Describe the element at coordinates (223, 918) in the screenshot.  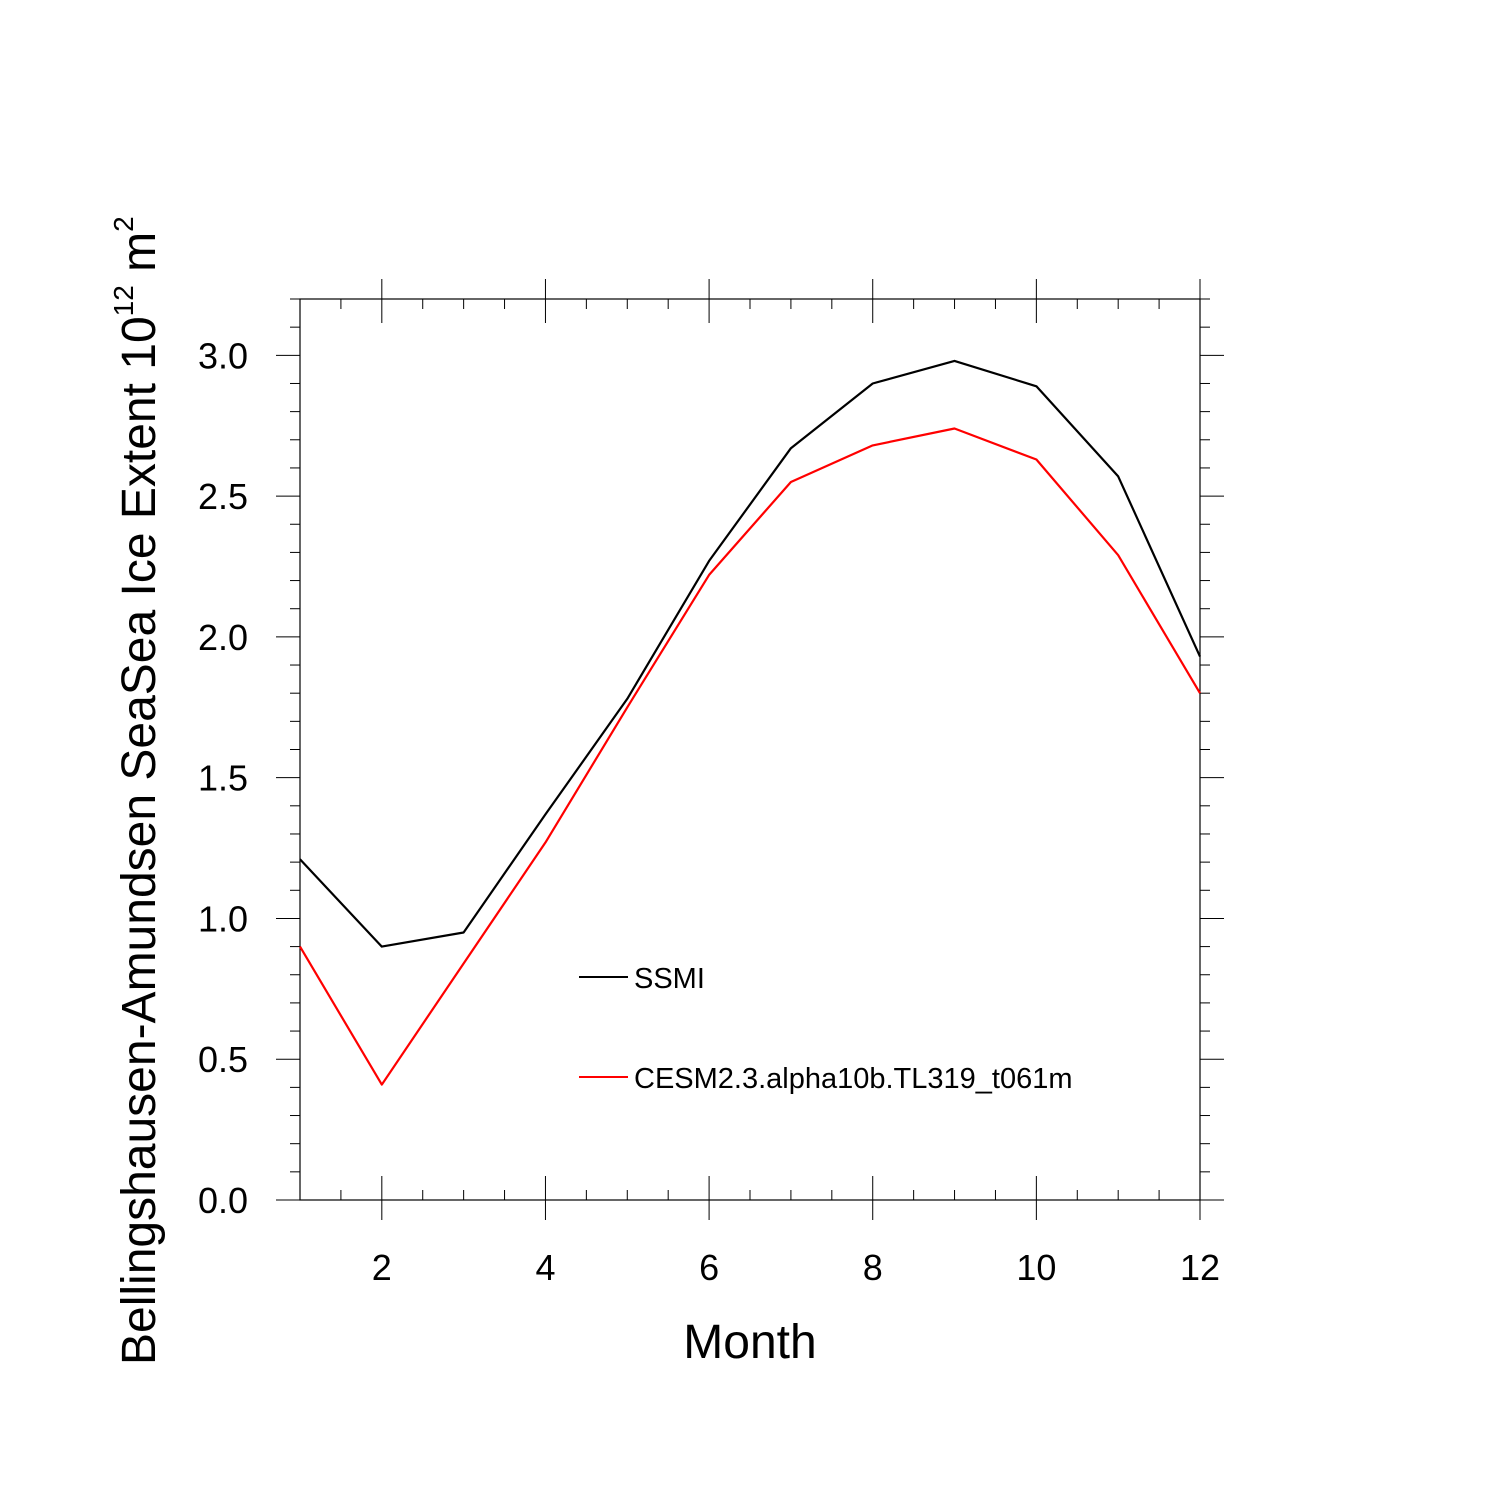
I see `y-tick-label: 1.0` at that location.